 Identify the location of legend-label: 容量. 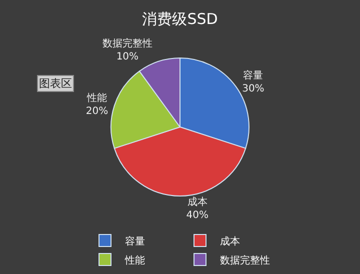
(135, 241).